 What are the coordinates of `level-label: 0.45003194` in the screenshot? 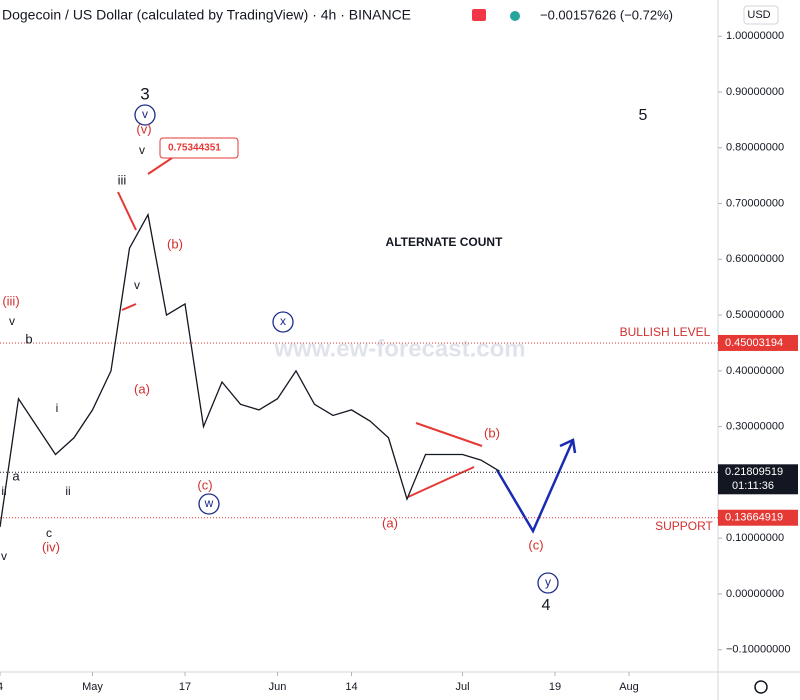 It's located at (754, 343).